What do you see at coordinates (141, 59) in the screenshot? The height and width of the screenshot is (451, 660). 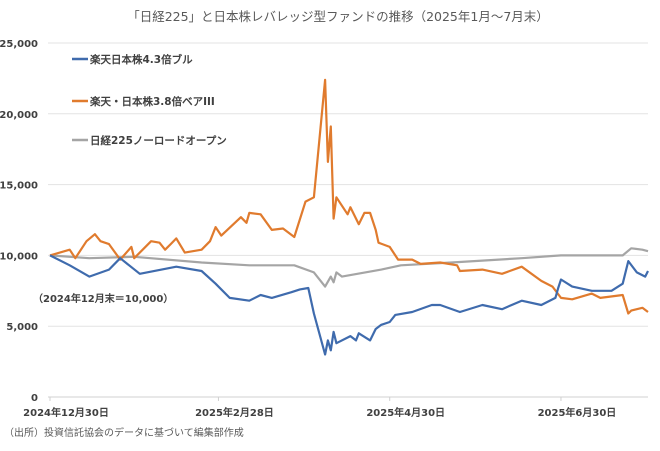 I see `legend-label-0: 楽天日本株4.3倍ブル` at bounding box center [141, 59].